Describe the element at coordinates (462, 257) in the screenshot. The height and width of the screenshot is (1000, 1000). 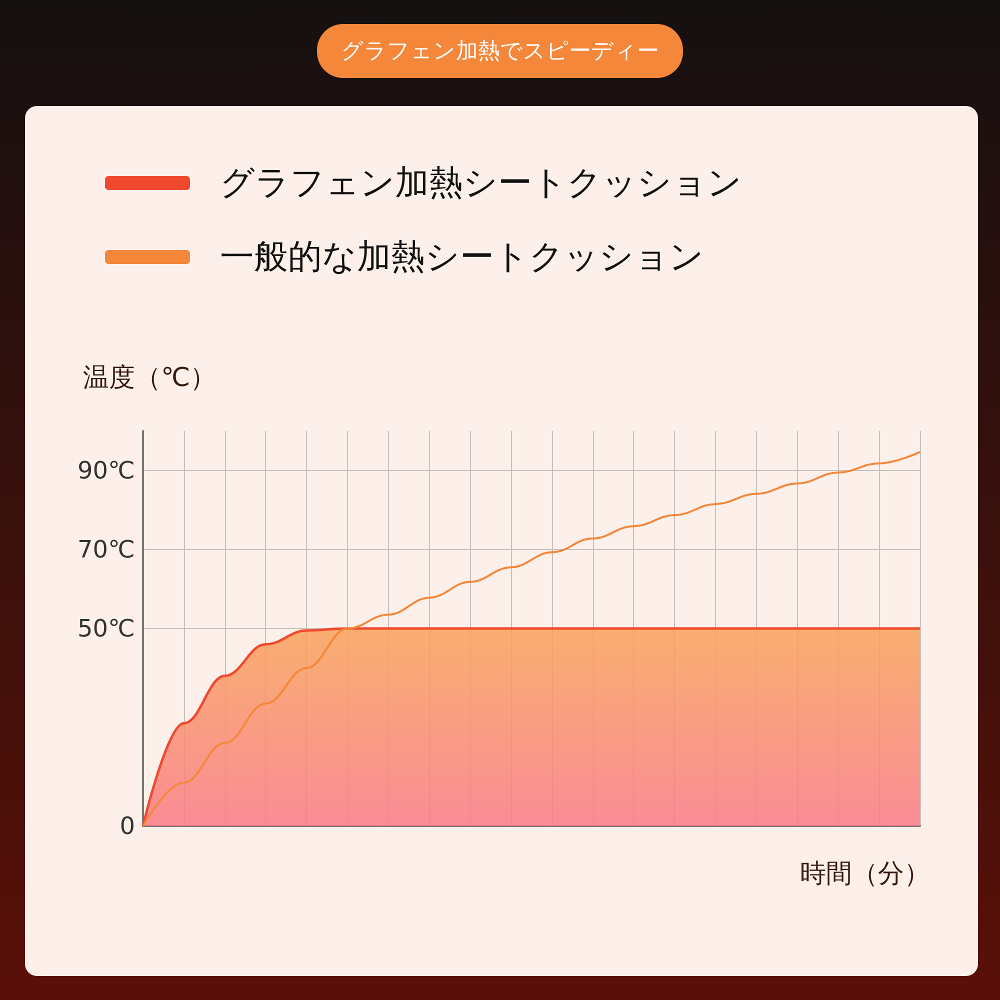
I see `legend-label: 一般的な加熱シートクッション` at that location.